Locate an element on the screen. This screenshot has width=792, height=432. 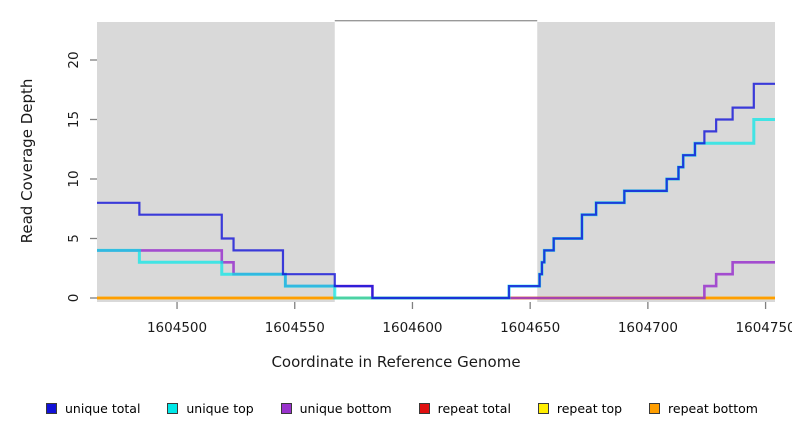
x-axis-title: Coordinate in Reference Genome is located at coordinates (396, 362).